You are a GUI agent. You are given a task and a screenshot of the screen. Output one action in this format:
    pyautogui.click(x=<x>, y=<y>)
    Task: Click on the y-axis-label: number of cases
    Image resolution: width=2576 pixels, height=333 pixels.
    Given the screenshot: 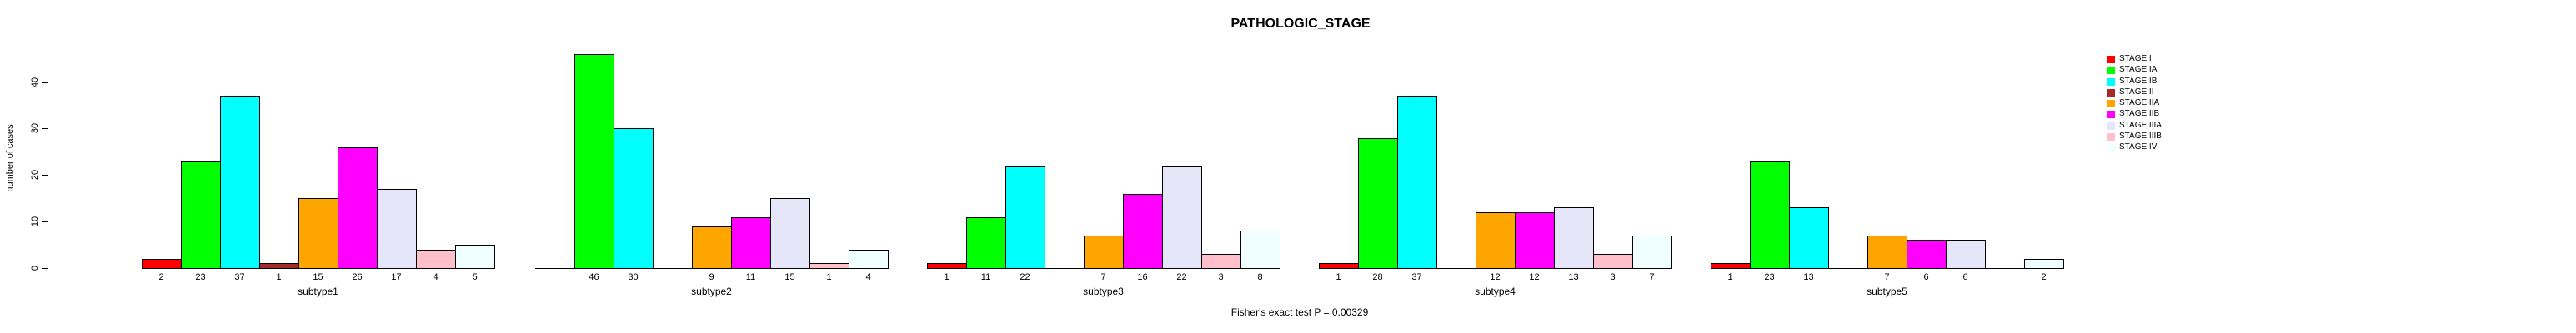 What is the action you would take?
    pyautogui.click(x=10, y=158)
    